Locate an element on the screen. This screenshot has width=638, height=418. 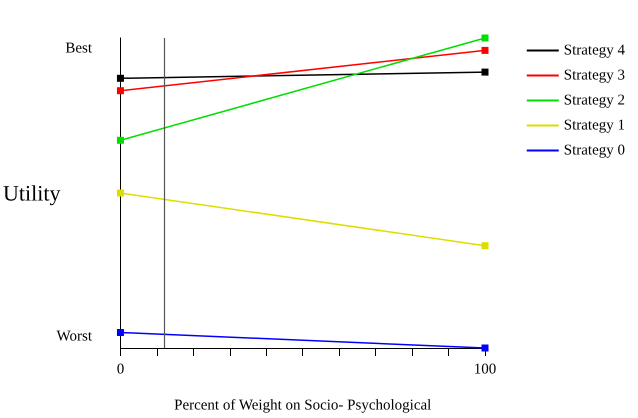
text: Worst is located at coordinates (74, 336).